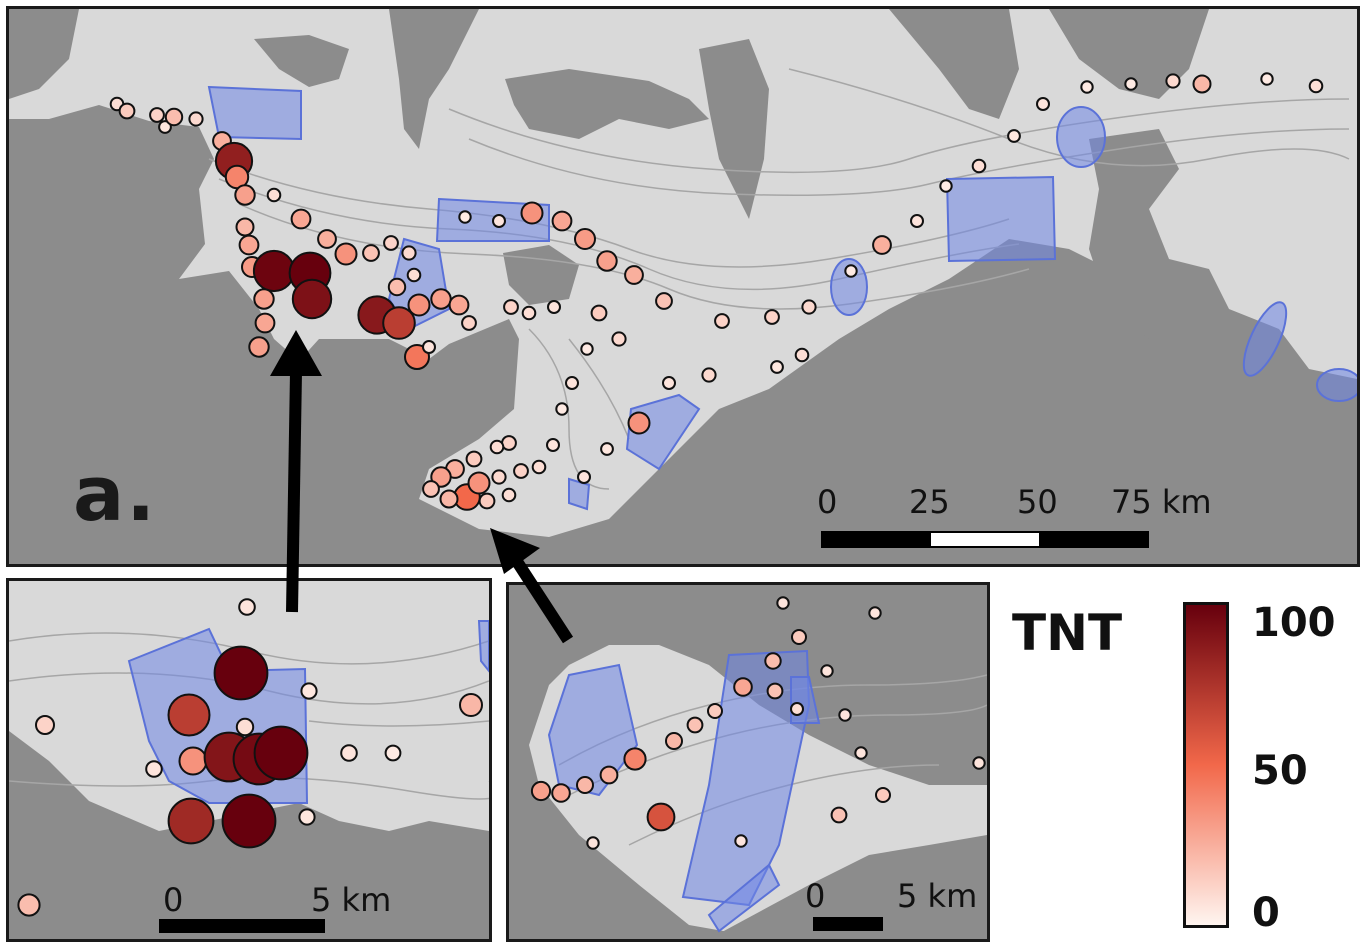  I want to click on land-east-island, so click(734, 129).